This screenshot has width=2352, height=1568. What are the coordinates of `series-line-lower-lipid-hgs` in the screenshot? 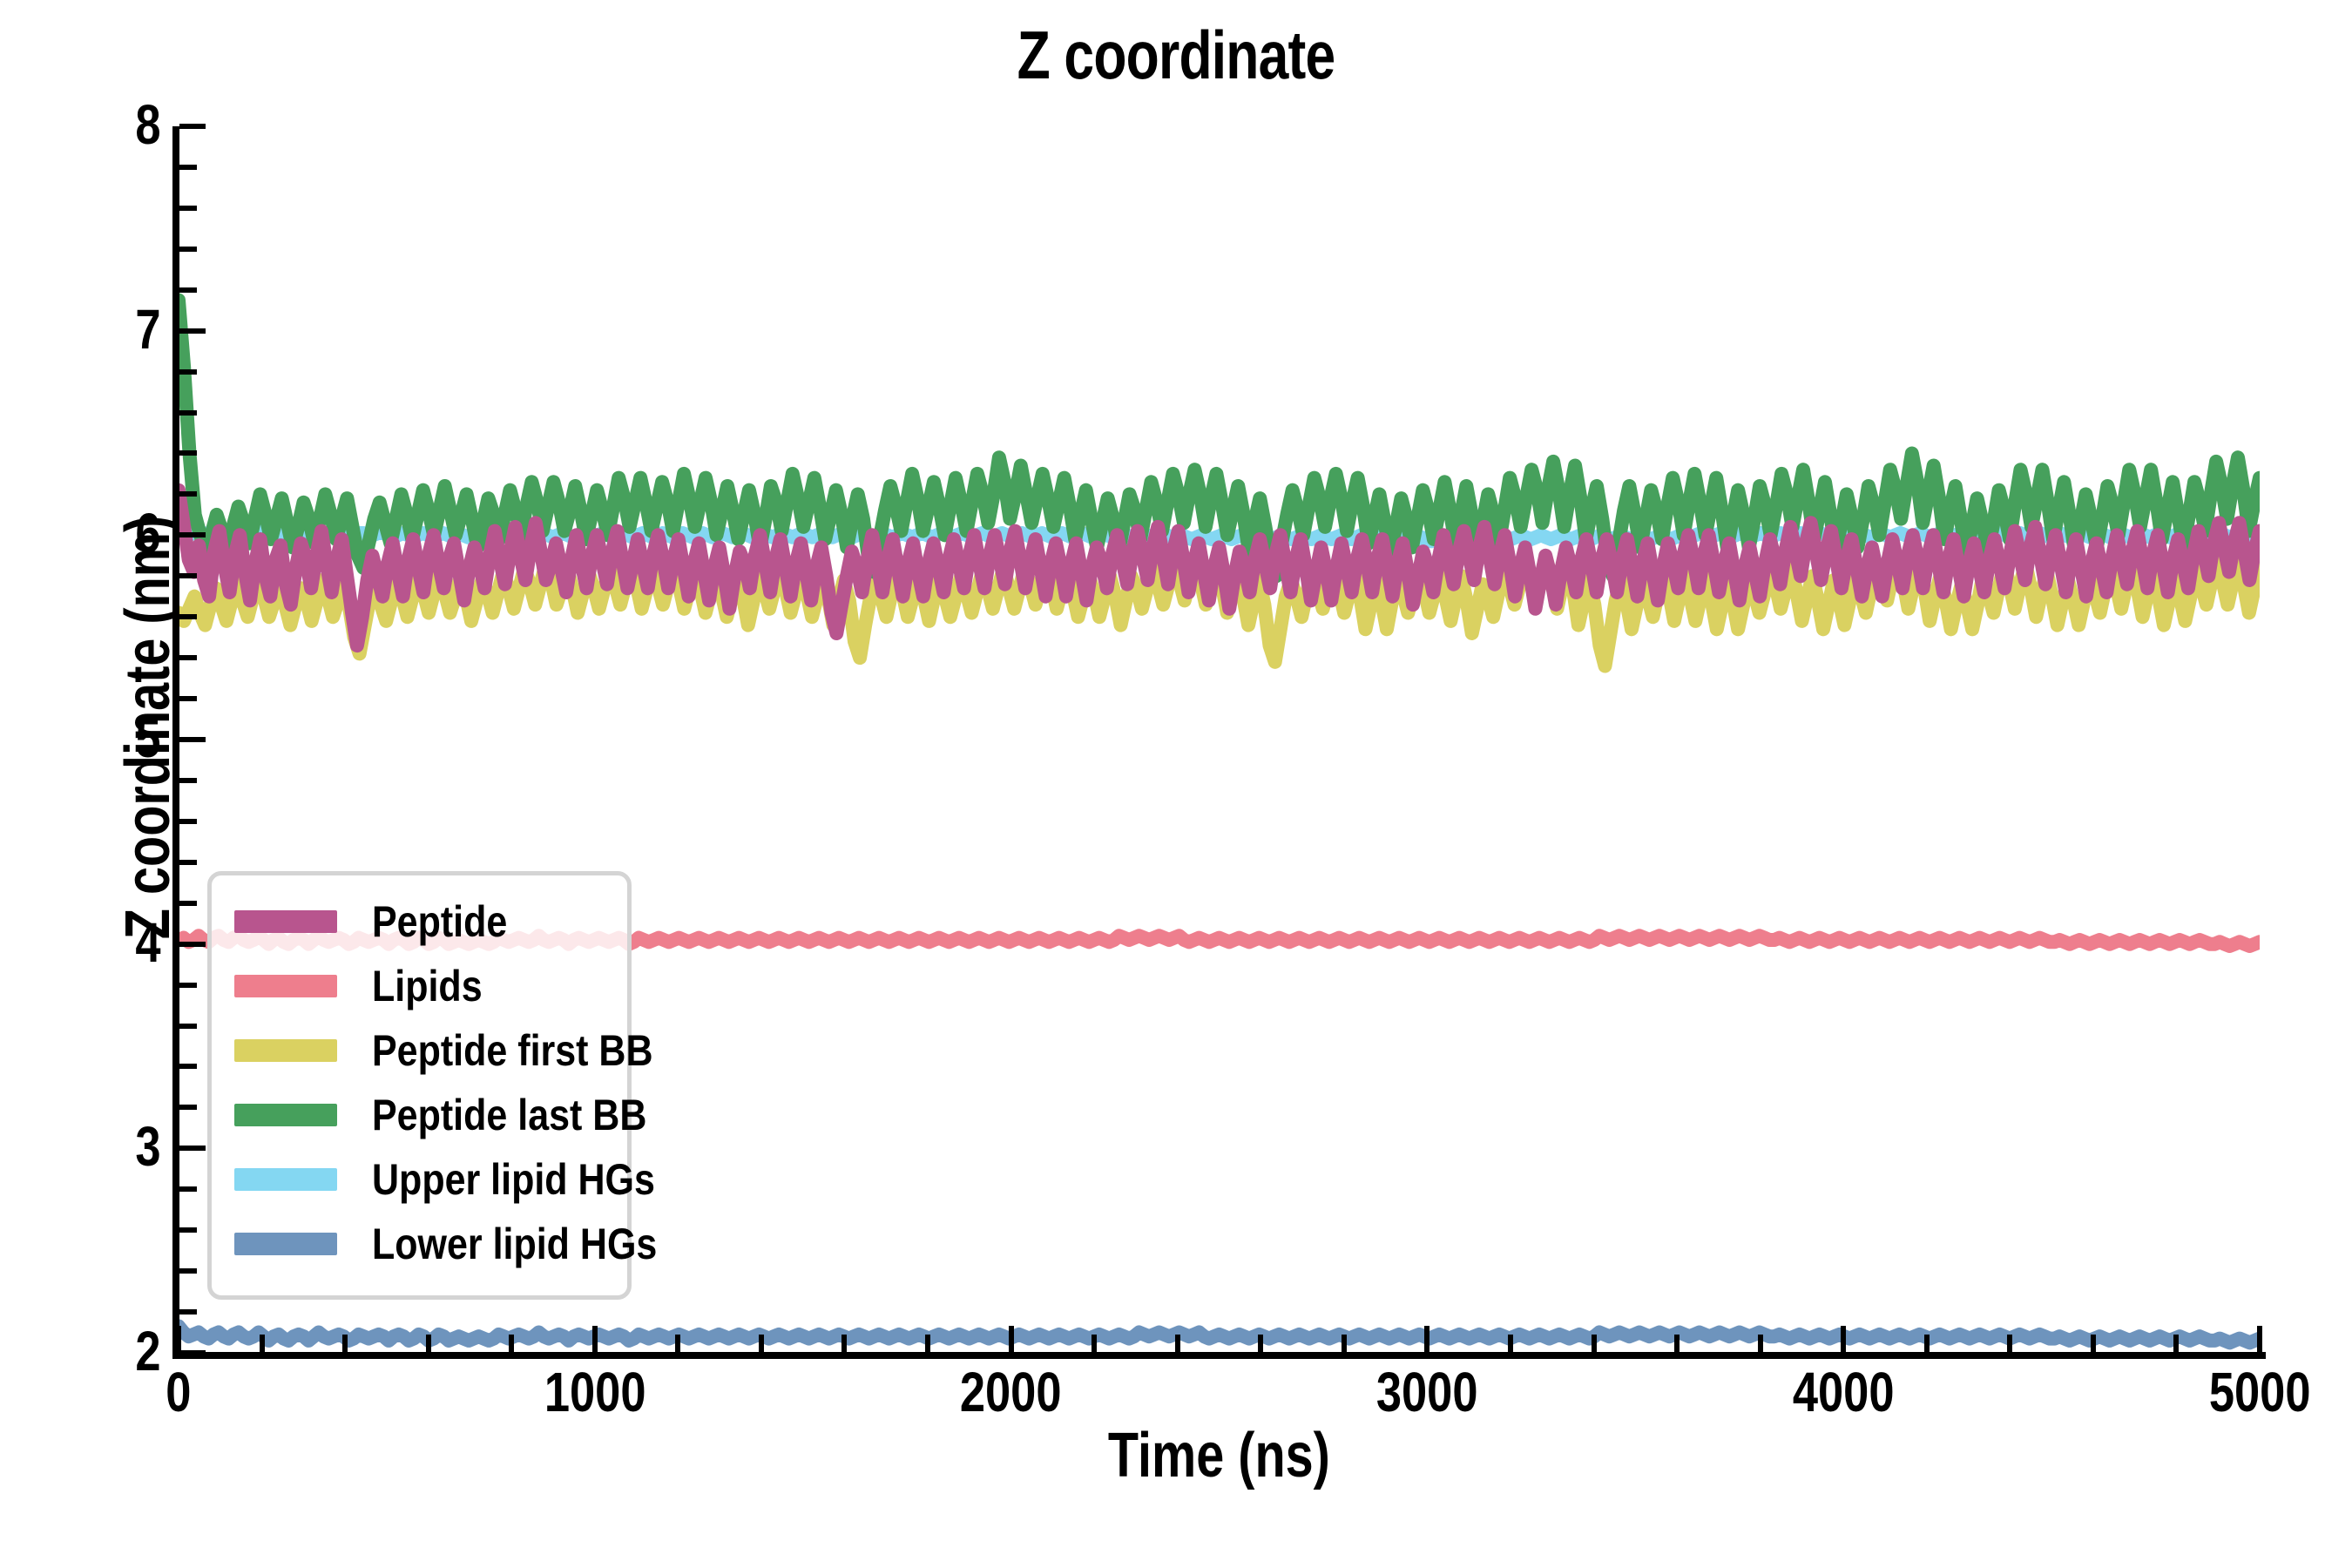 It's located at (1219, 1334).